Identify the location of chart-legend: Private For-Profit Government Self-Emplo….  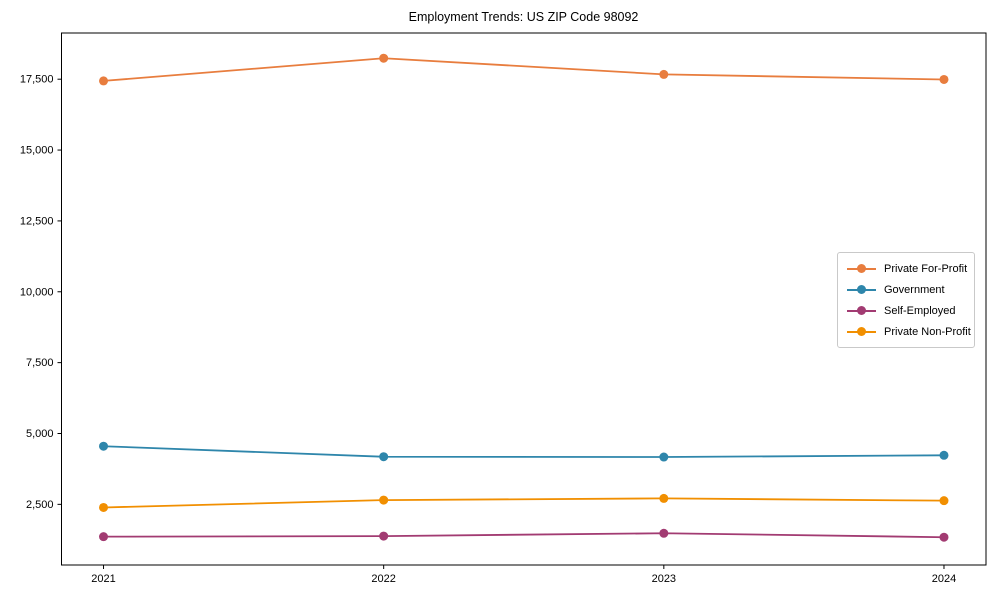
(906, 300).